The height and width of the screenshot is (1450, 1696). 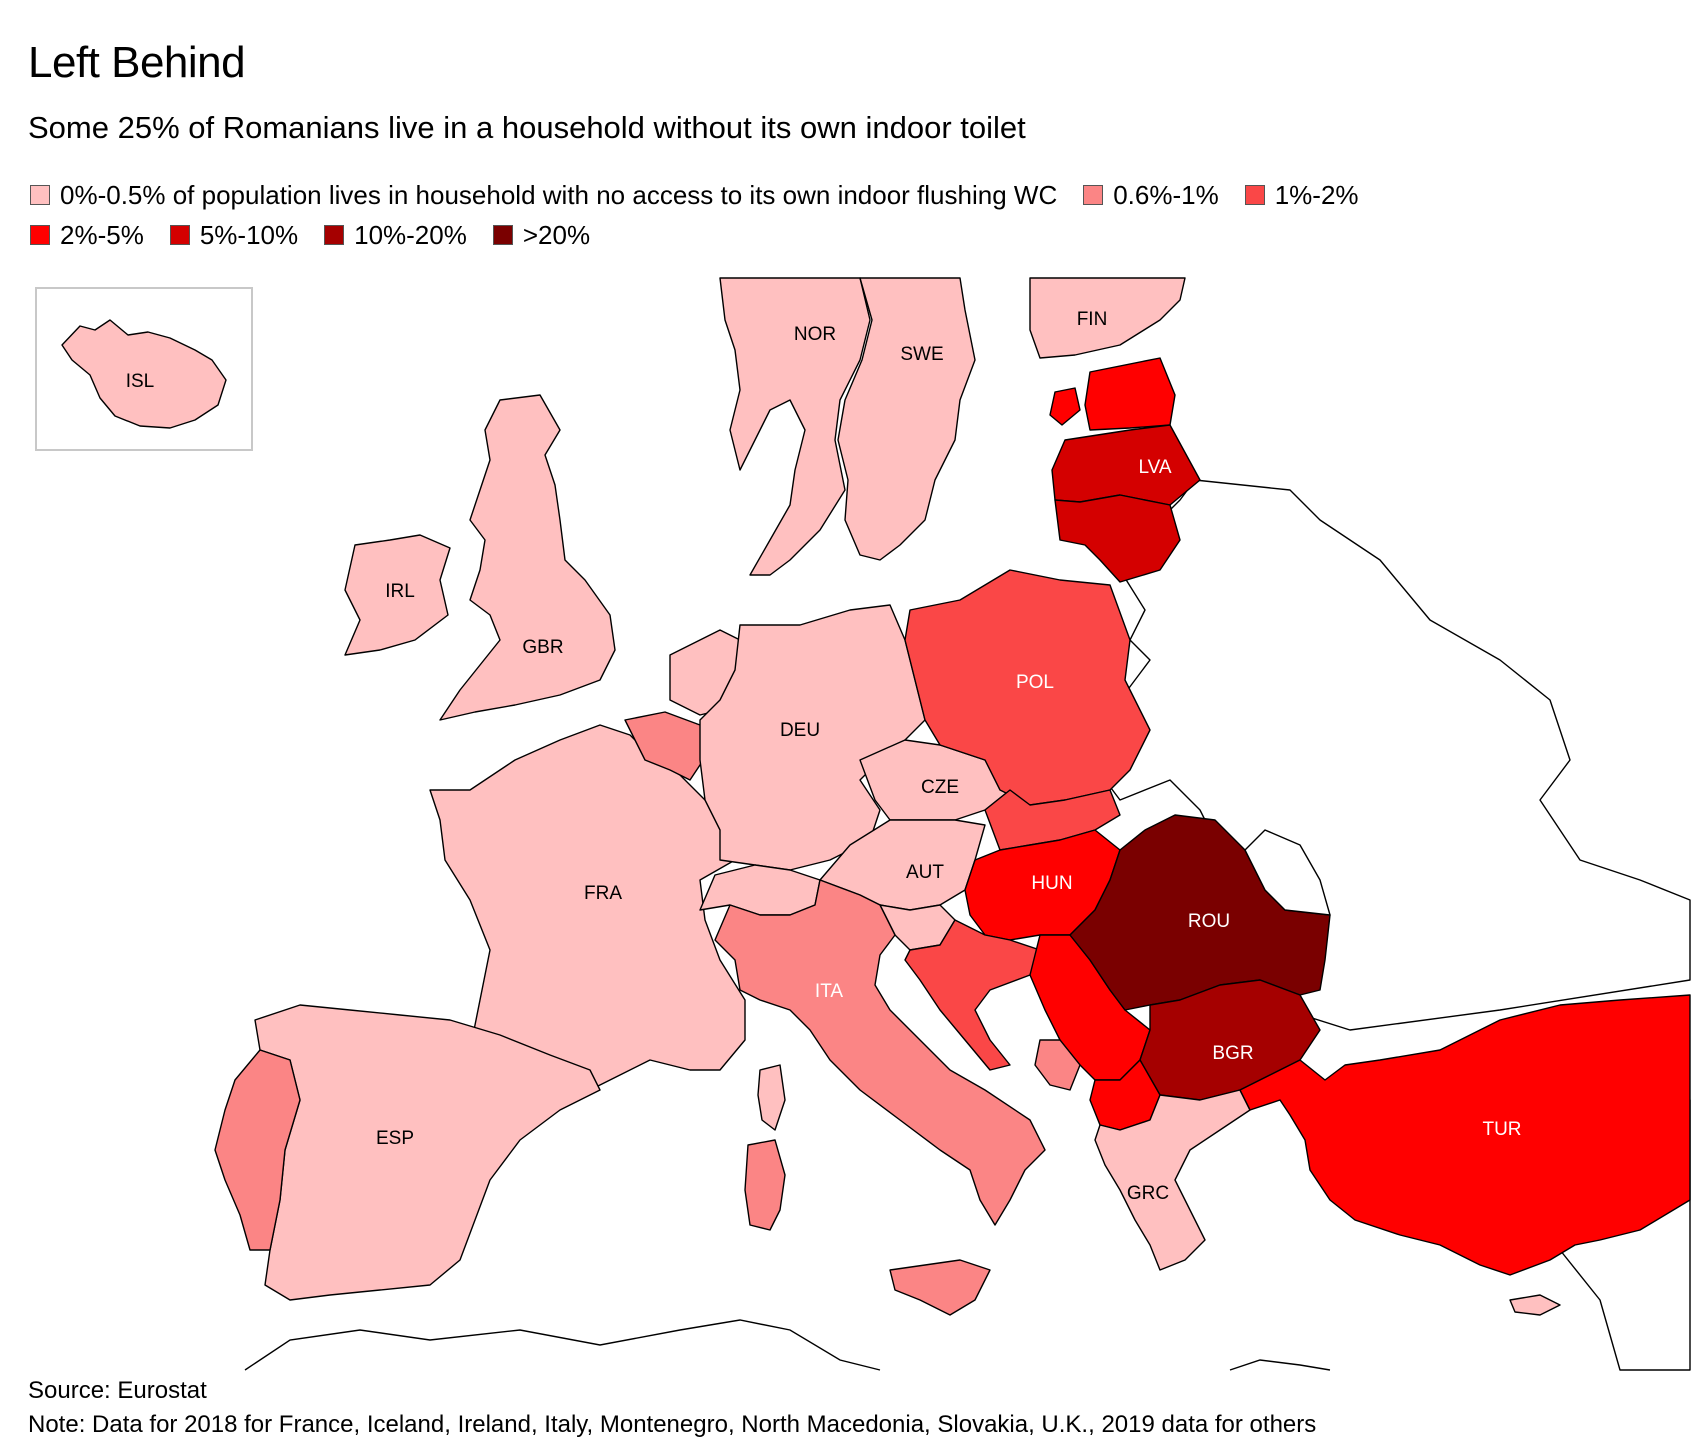 I want to click on label-lva: LVA, so click(x=1154, y=467).